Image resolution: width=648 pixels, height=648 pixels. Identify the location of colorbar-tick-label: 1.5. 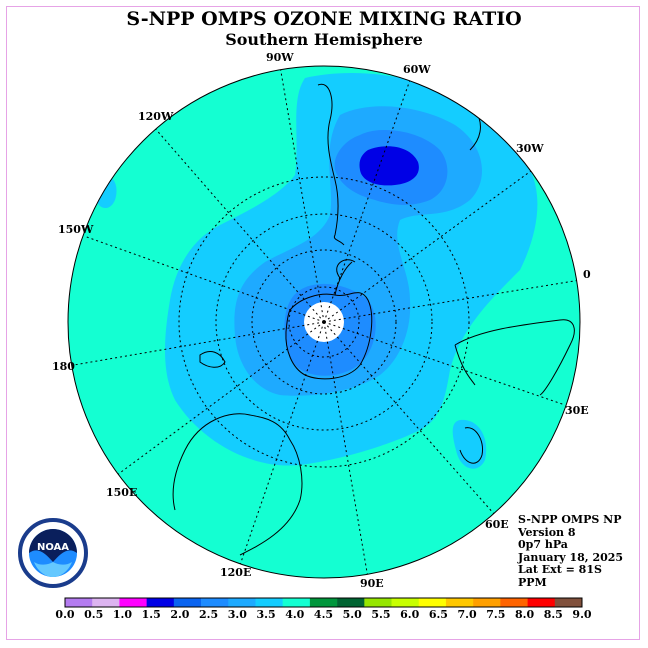
(151, 614).